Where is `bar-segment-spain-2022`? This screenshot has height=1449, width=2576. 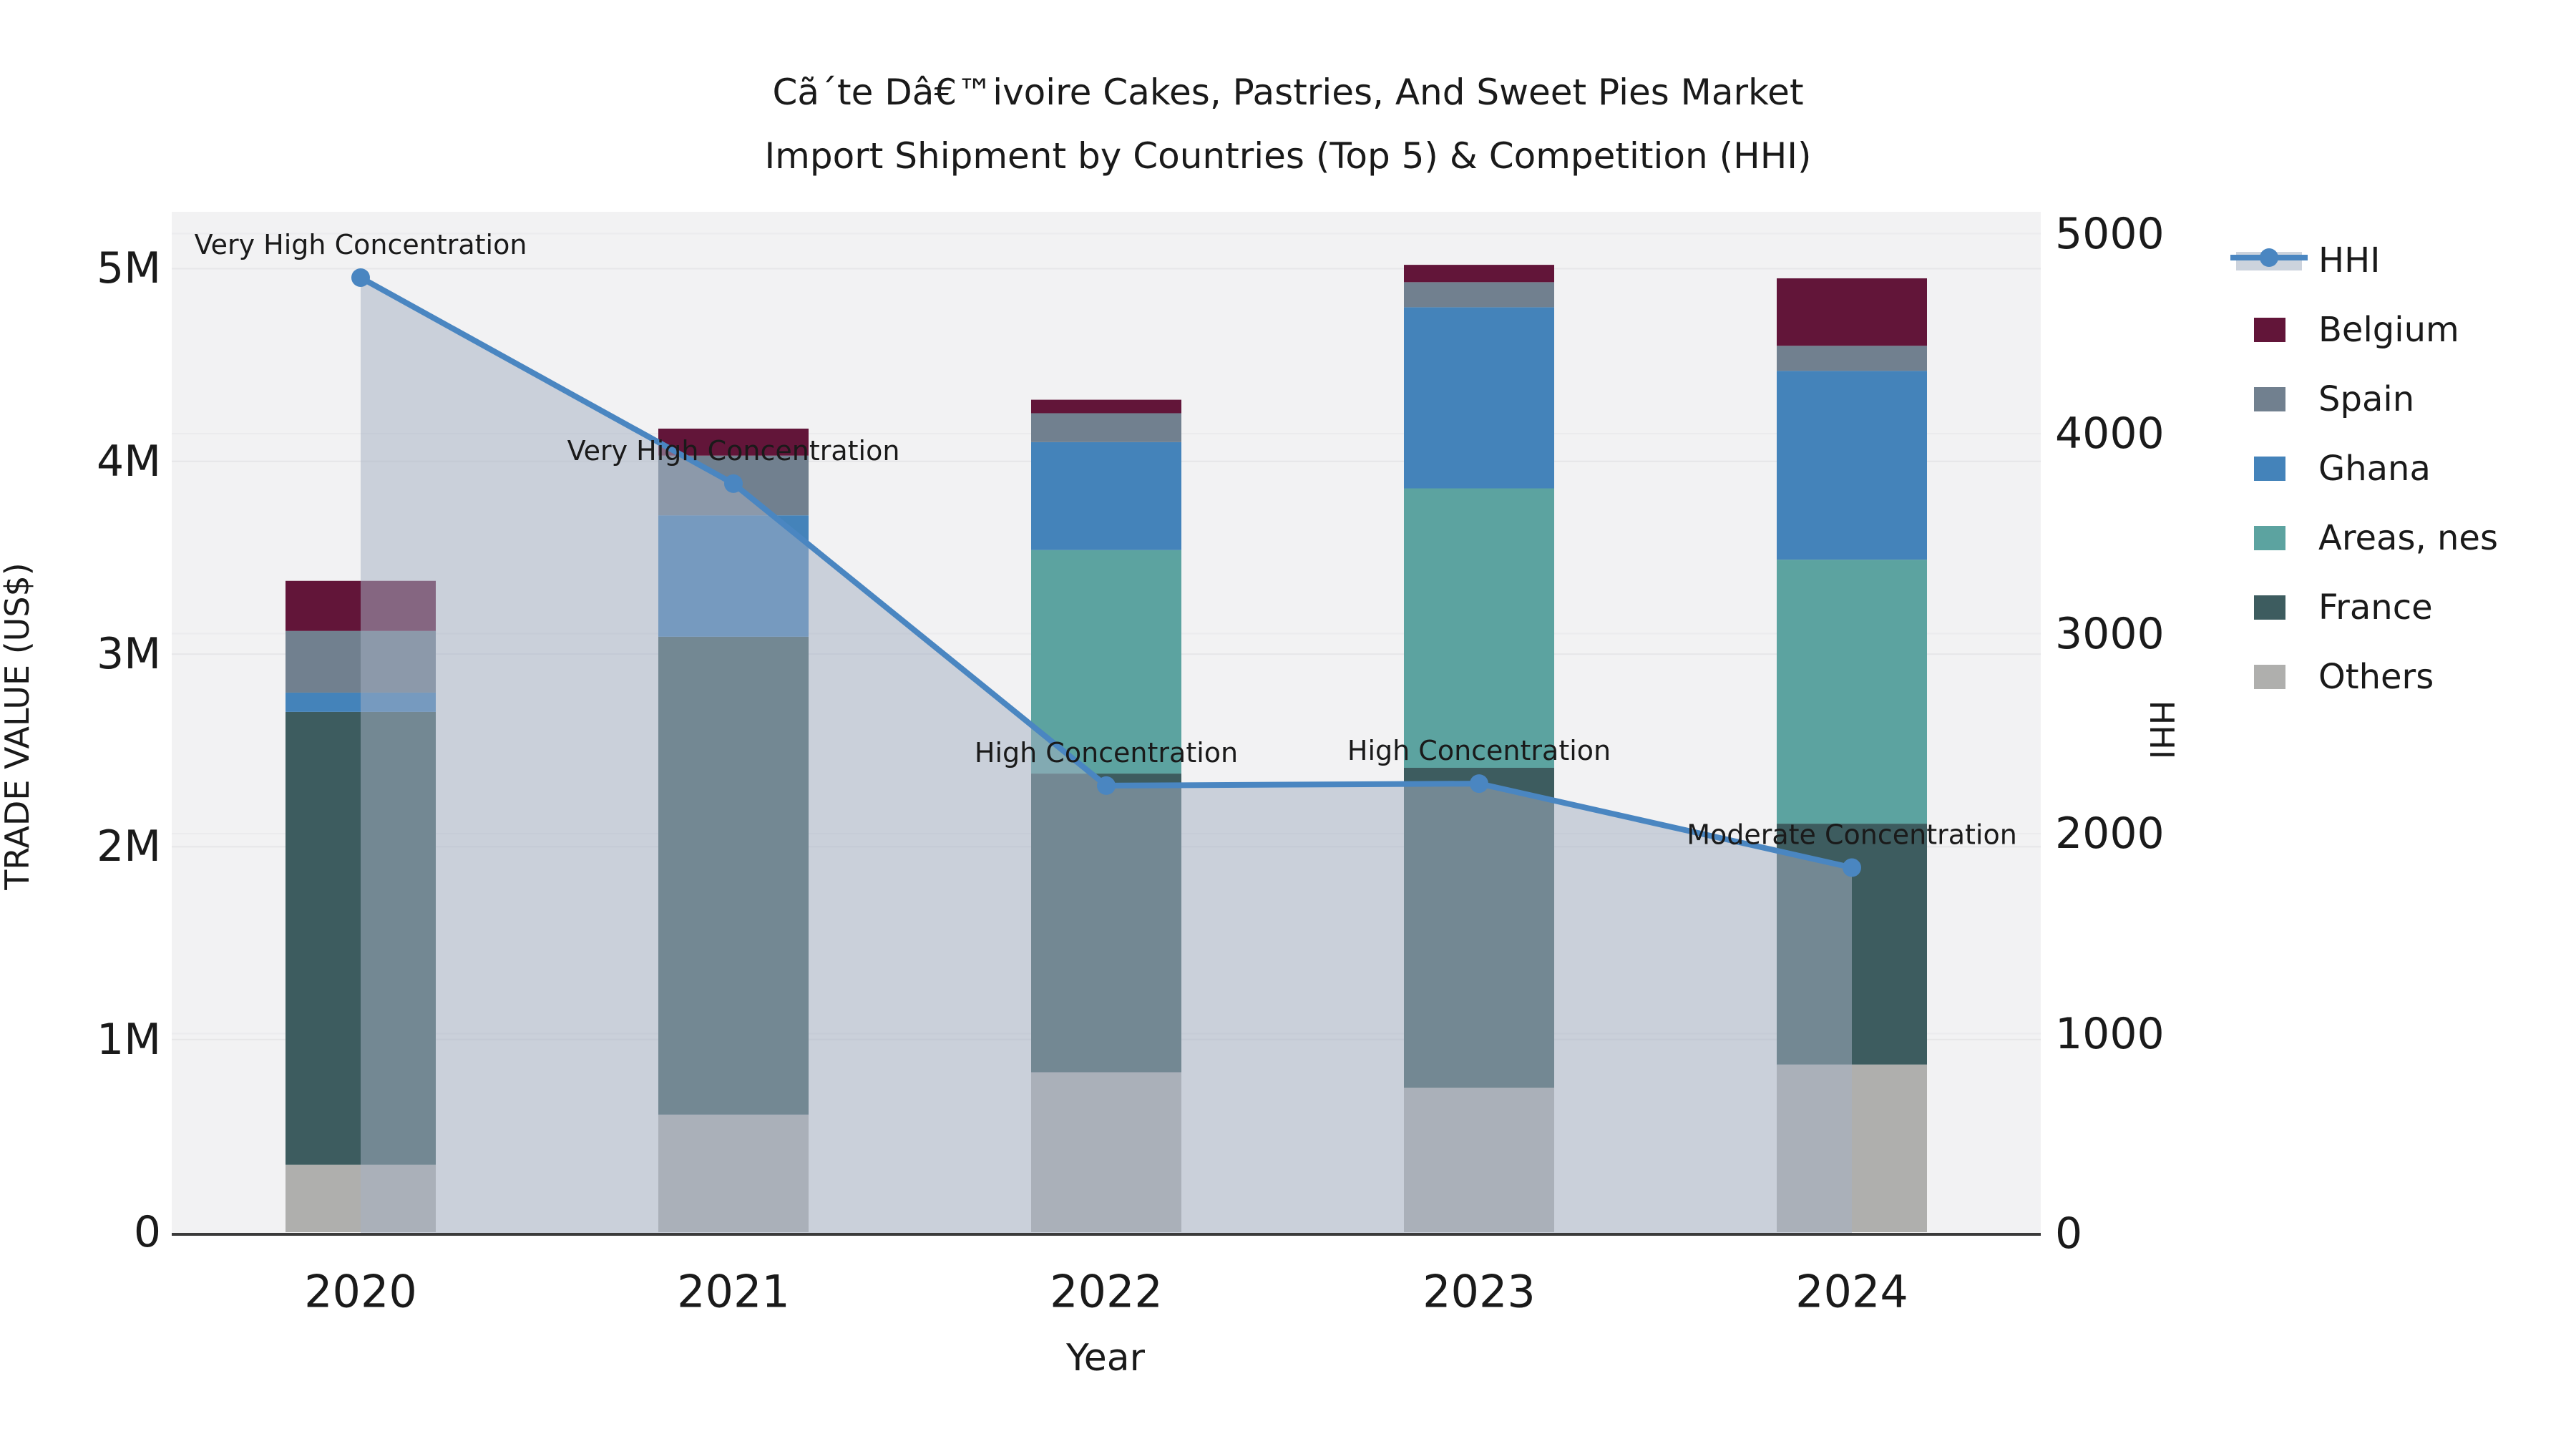 bar-segment-spain-2022 is located at coordinates (1106, 427).